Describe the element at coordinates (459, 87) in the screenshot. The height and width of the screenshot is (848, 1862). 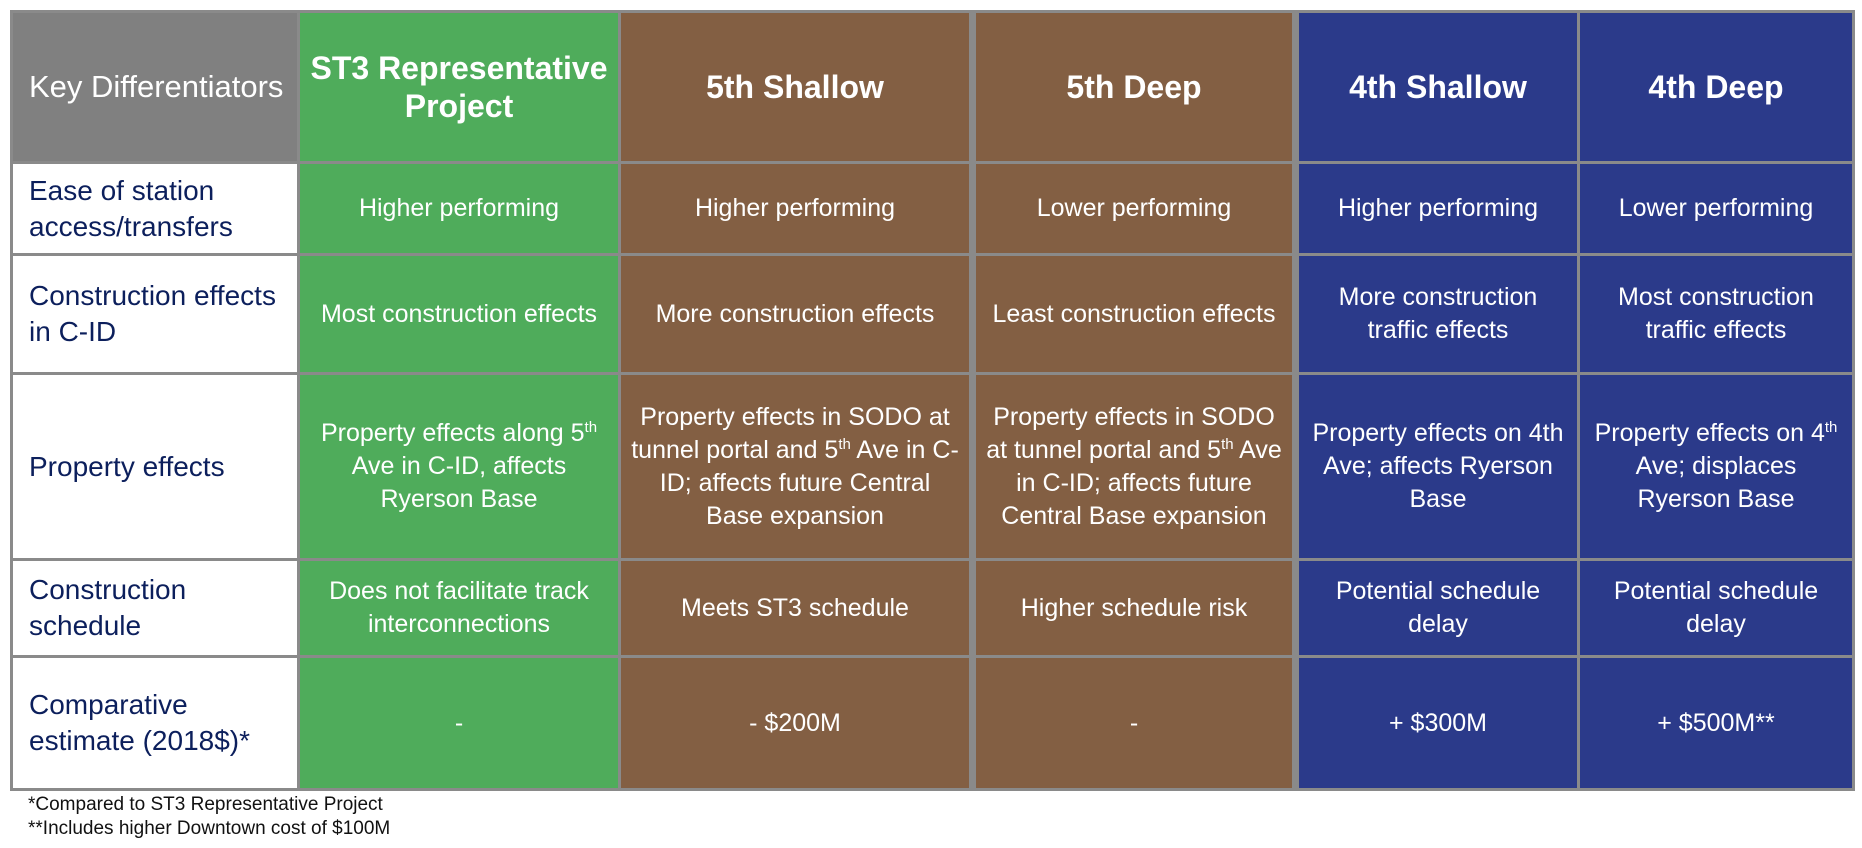
I see `option-header-st3: ST3 Representative Project` at that location.